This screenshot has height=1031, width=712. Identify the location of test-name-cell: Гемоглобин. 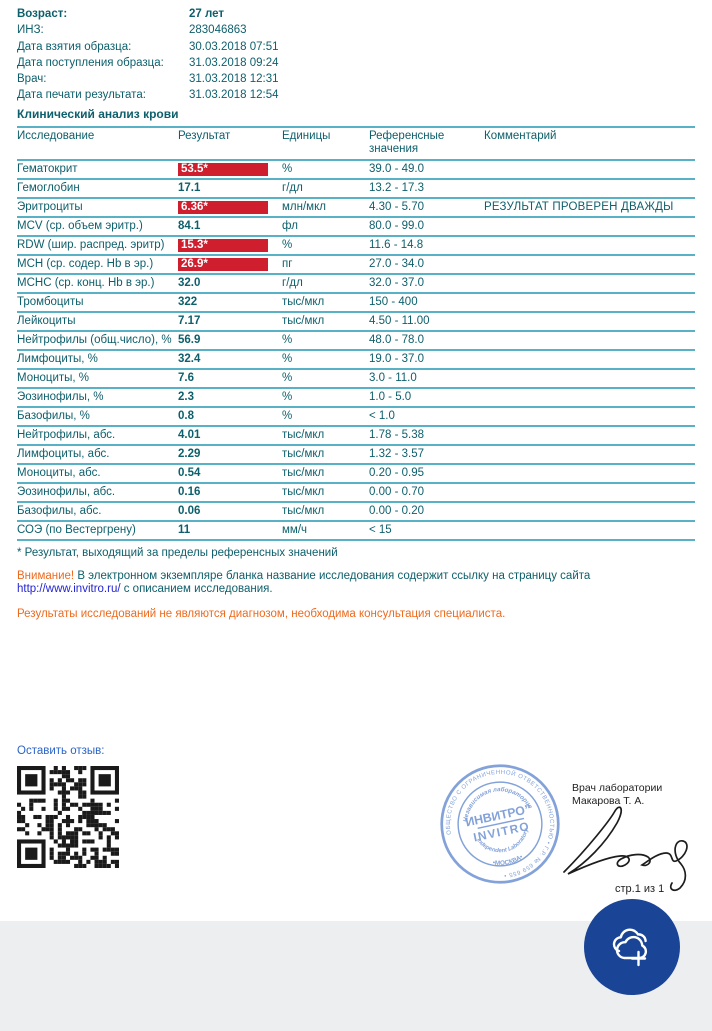
(97, 189).